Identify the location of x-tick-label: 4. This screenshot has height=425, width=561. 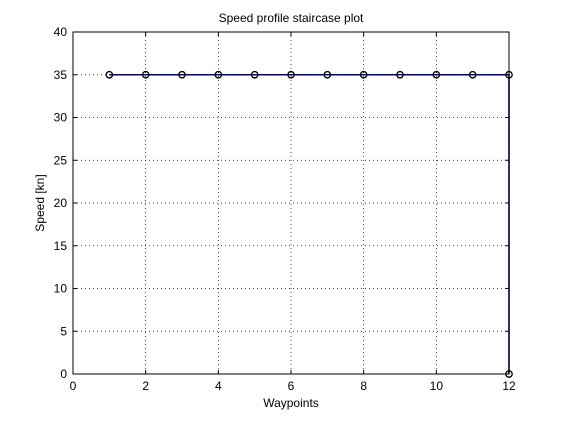
(218, 386).